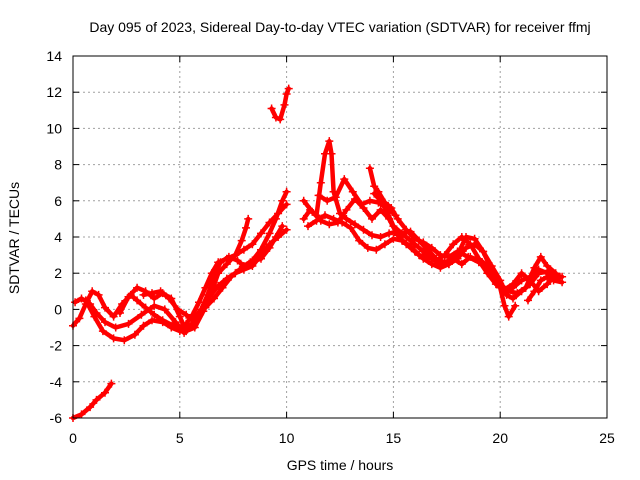 This screenshot has width=640, height=480. What do you see at coordinates (54, 92) in the screenshot?
I see `y-tick-label: 12` at bounding box center [54, 92].